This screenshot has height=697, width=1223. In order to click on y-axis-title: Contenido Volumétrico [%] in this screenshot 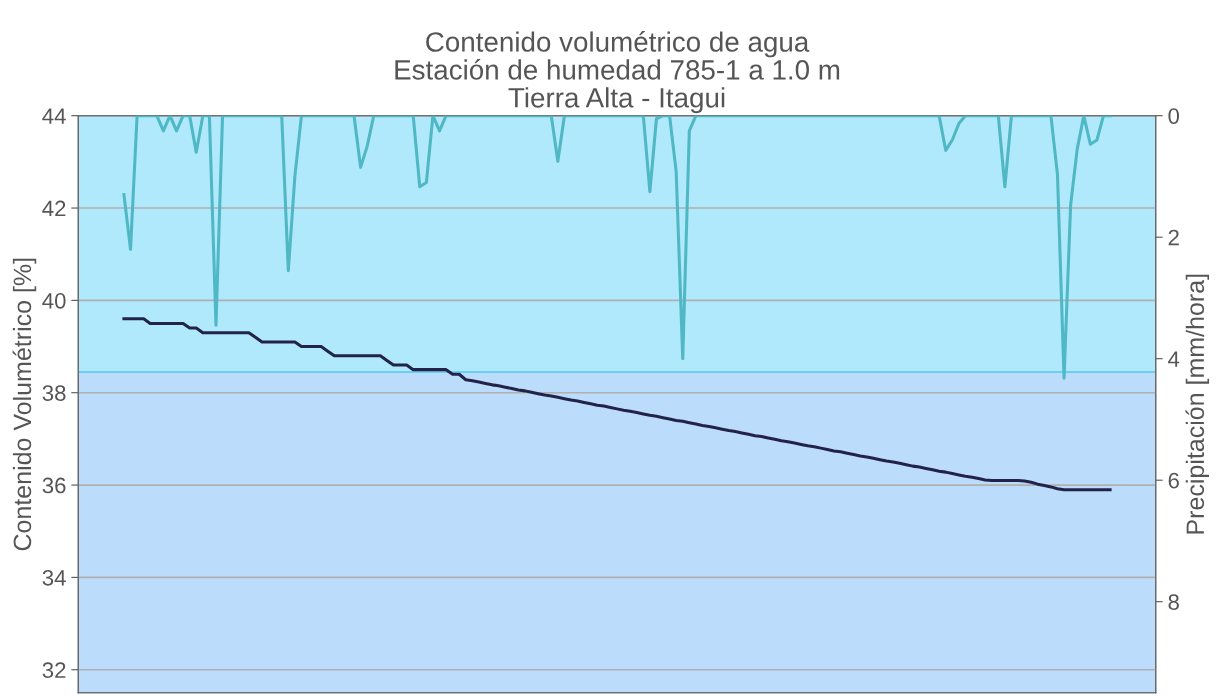, I will do `click(24, 404)`.